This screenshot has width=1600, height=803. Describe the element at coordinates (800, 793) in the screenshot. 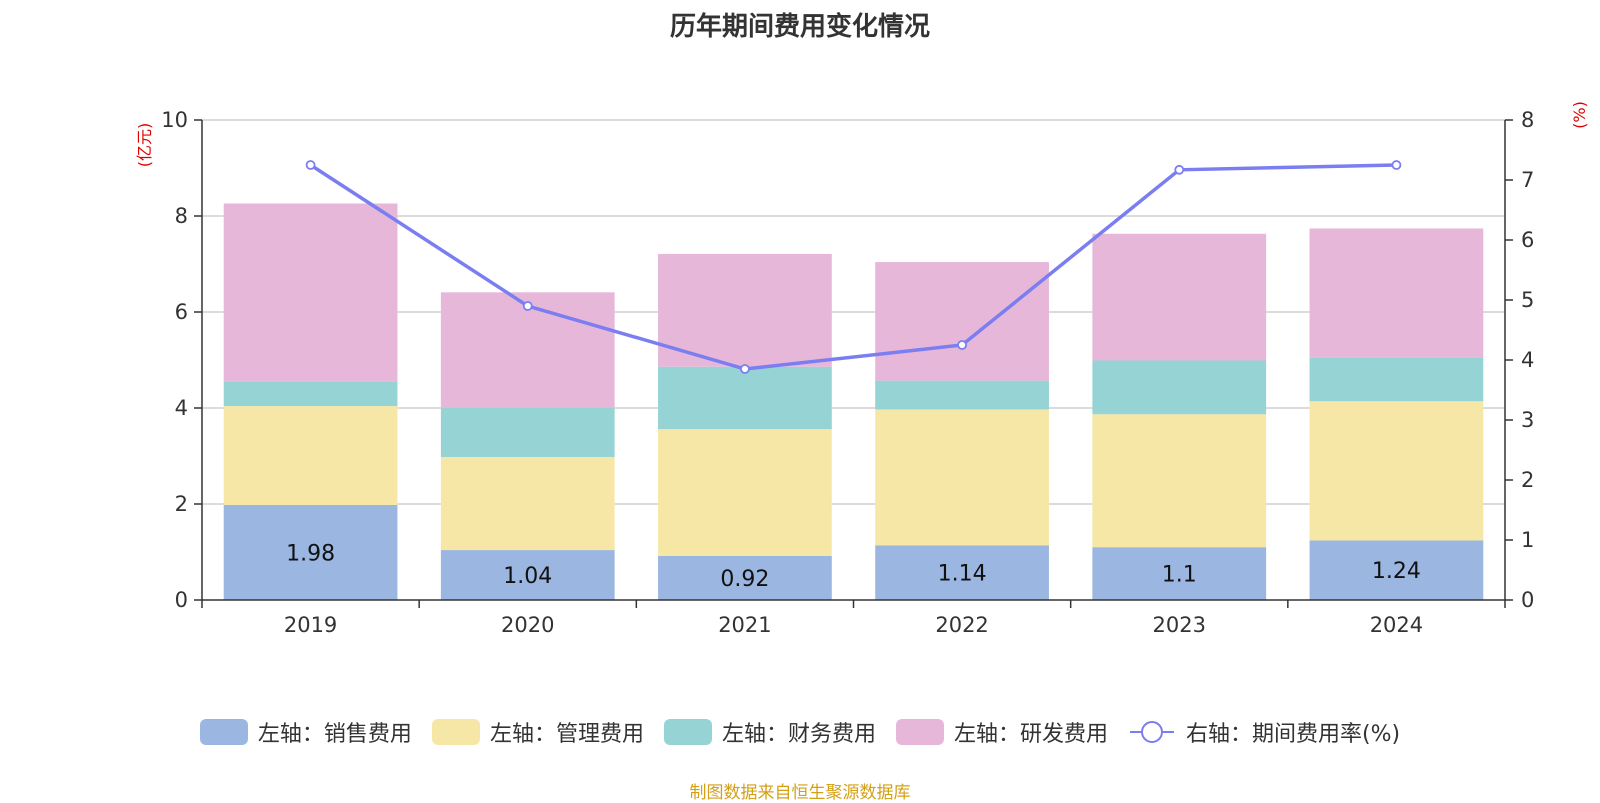

I see `data-source-note: 制图数据来自恒生聚源数据库` at that location.